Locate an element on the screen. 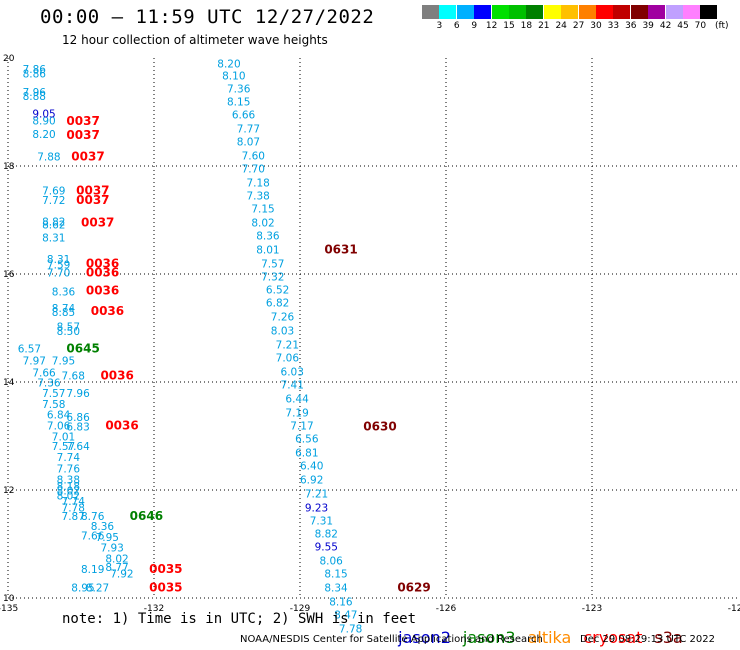 The image size is (740, 650). wave-height-label: 6.40 is located at coordinates (311, 466).